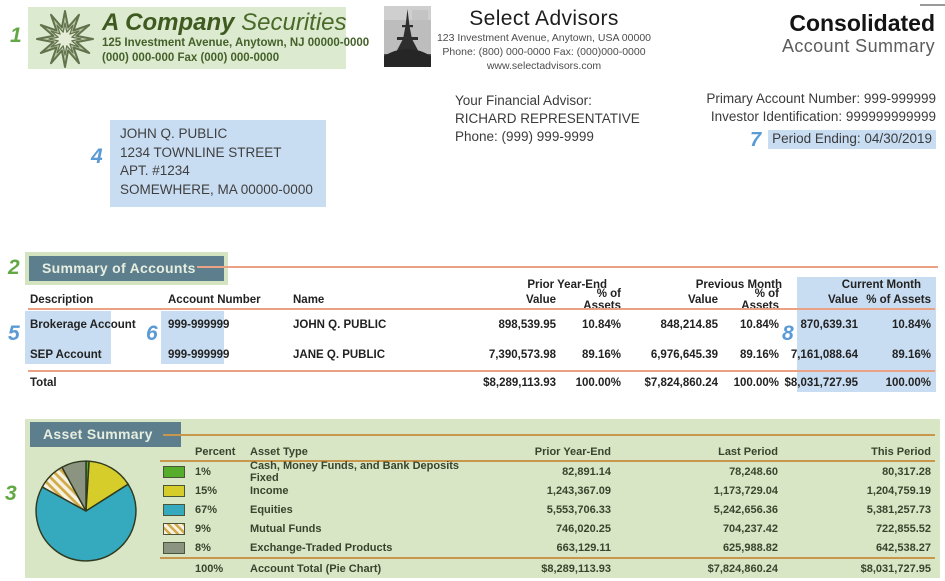 The image size is (945, 581). What do you see at coordinates (745, 490) in the screenshot?
I see `cell-last: 1,173,729.04` at bounding box center [745, 490].